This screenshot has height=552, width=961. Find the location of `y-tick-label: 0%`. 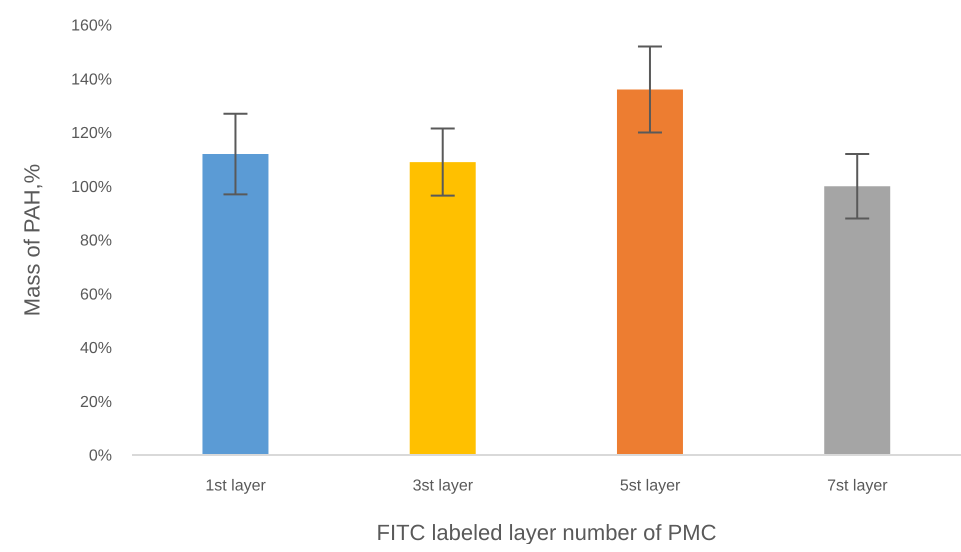

y-tick-label: 0% is located at coordinates (100, 456).